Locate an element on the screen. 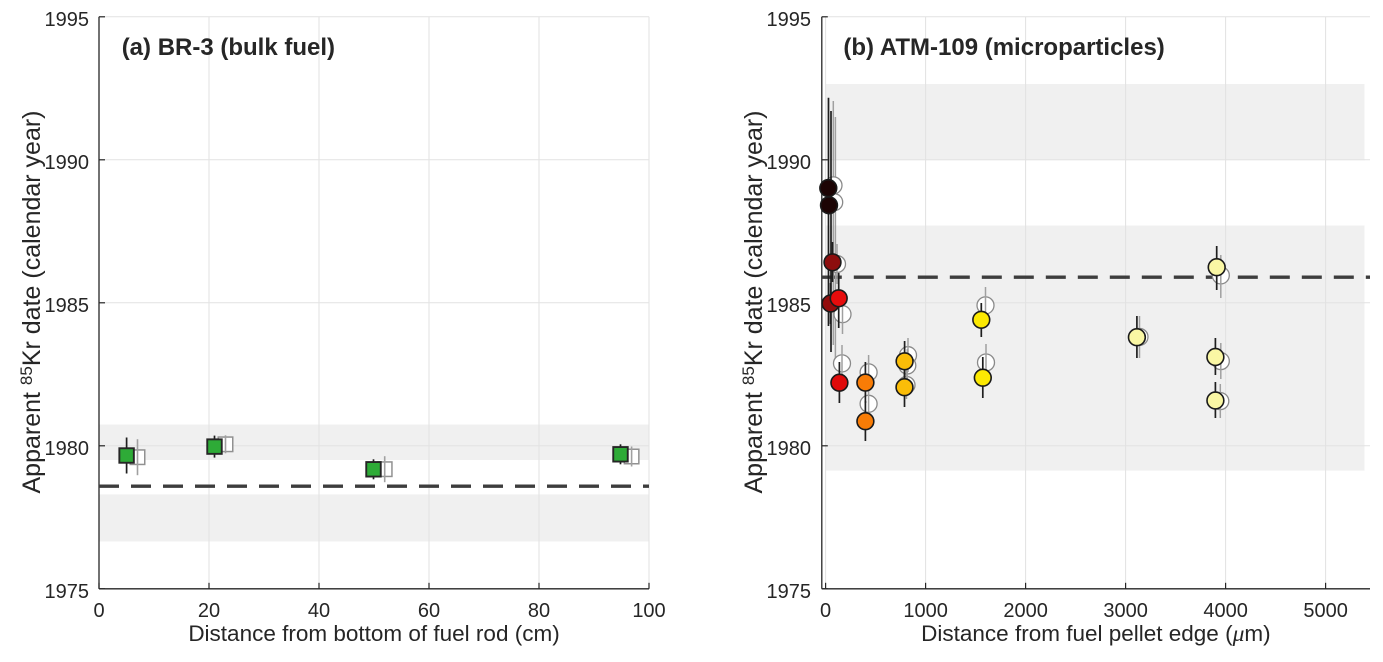 This screenshot has width=1383, height=662. svg-text: 5000 is located at coordinates (1325, 611).